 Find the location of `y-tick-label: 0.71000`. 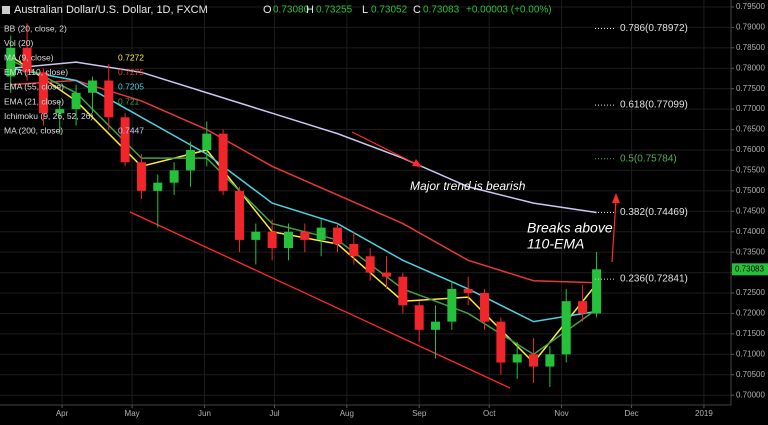

y-tick-label: 0.71000 is located at coordinates (750, 353).